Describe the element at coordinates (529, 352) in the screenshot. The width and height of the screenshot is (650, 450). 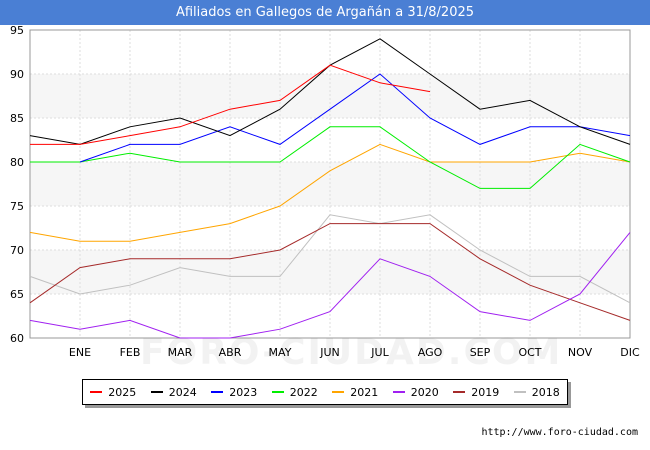
I see `x-tick-label: OCT` at that location.